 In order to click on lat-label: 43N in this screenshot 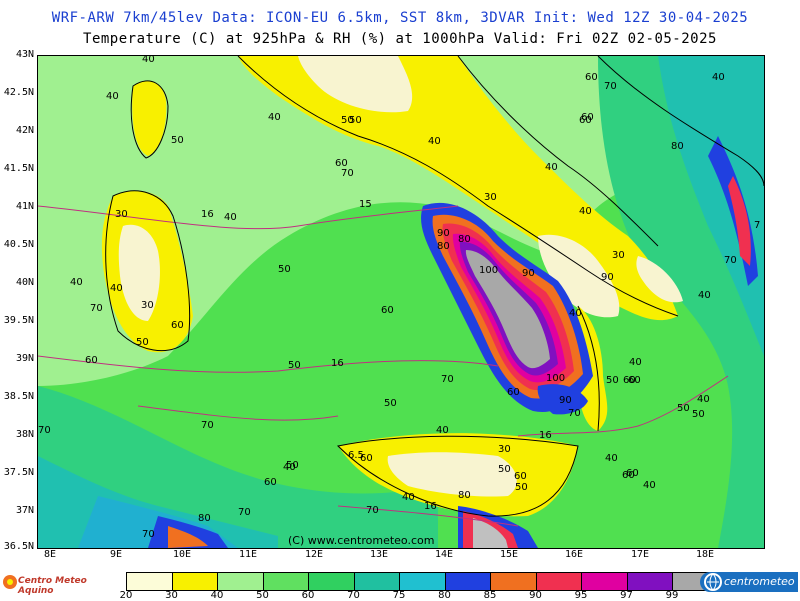, I will do `click(24, 54)`.